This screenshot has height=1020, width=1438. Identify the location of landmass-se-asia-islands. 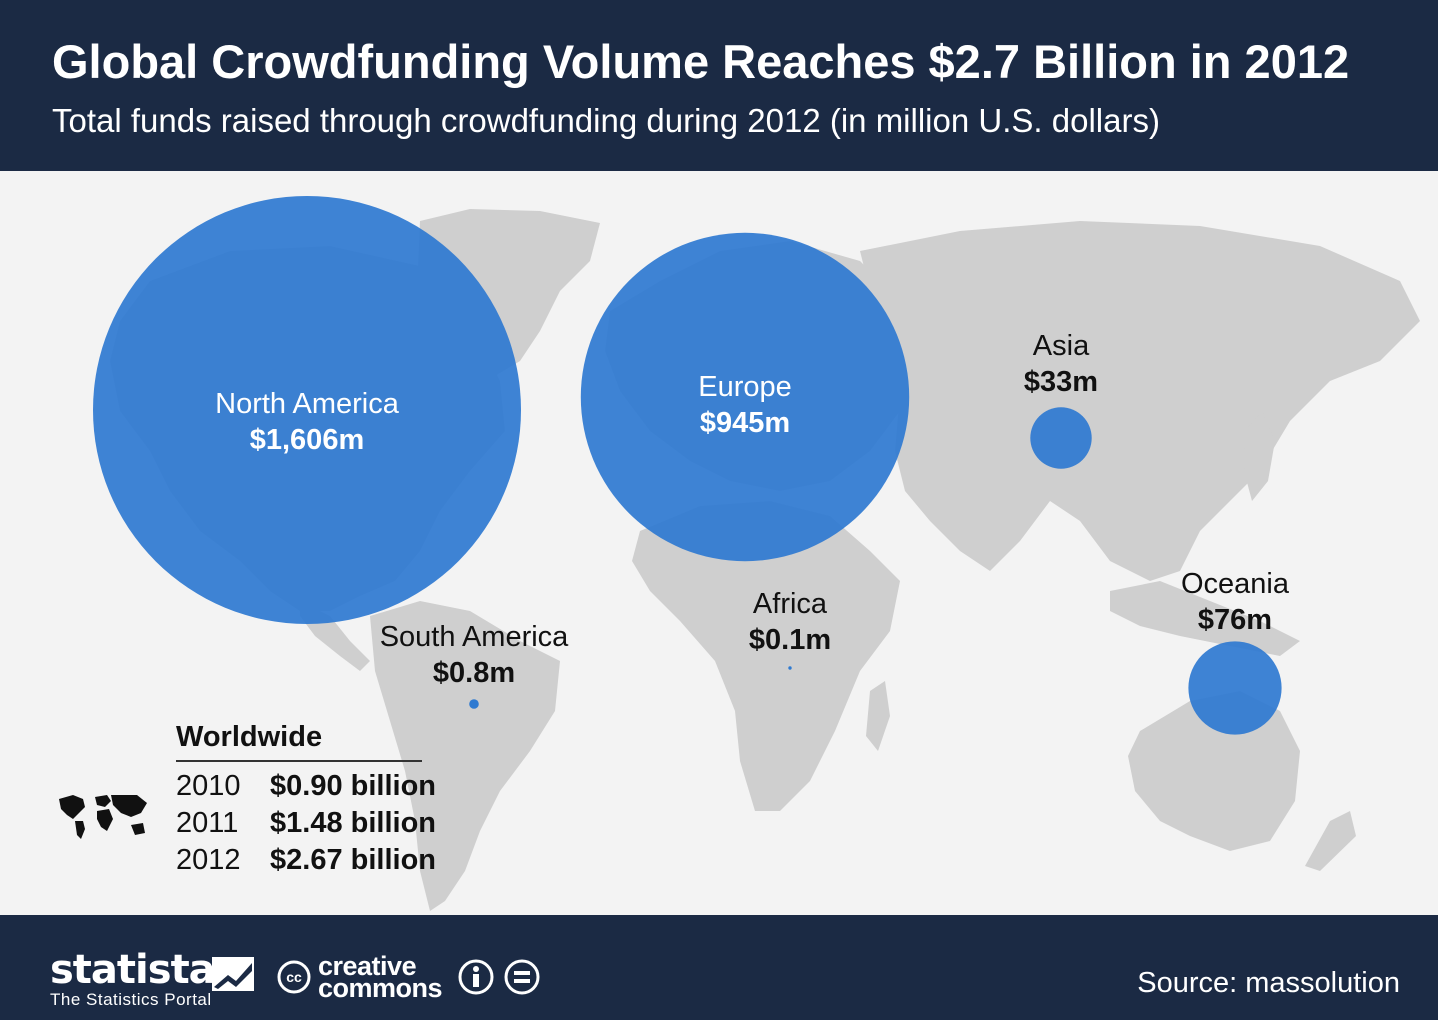
(1205, 618).